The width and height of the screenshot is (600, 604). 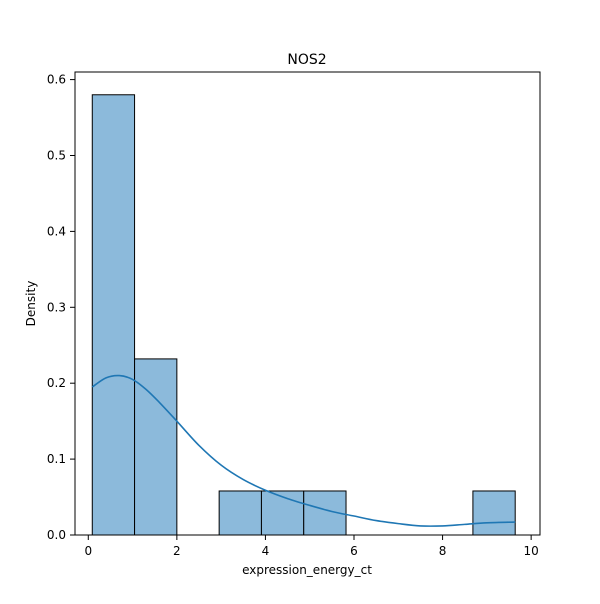 What do you see at coordinates (56, 231) in the screenshot?
I see `y-tick-label-0.4: 0.4` at bounding box center [56, 231].